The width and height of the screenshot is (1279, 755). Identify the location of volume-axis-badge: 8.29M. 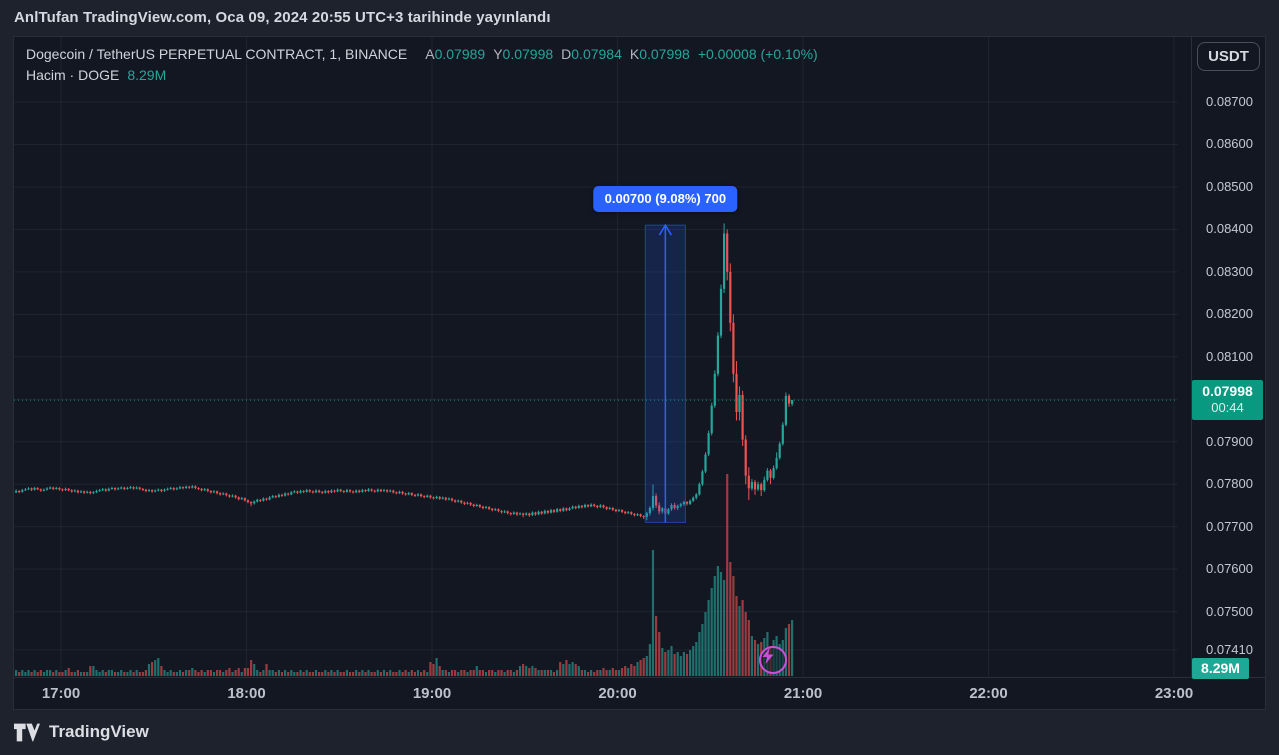
(1220, 668).